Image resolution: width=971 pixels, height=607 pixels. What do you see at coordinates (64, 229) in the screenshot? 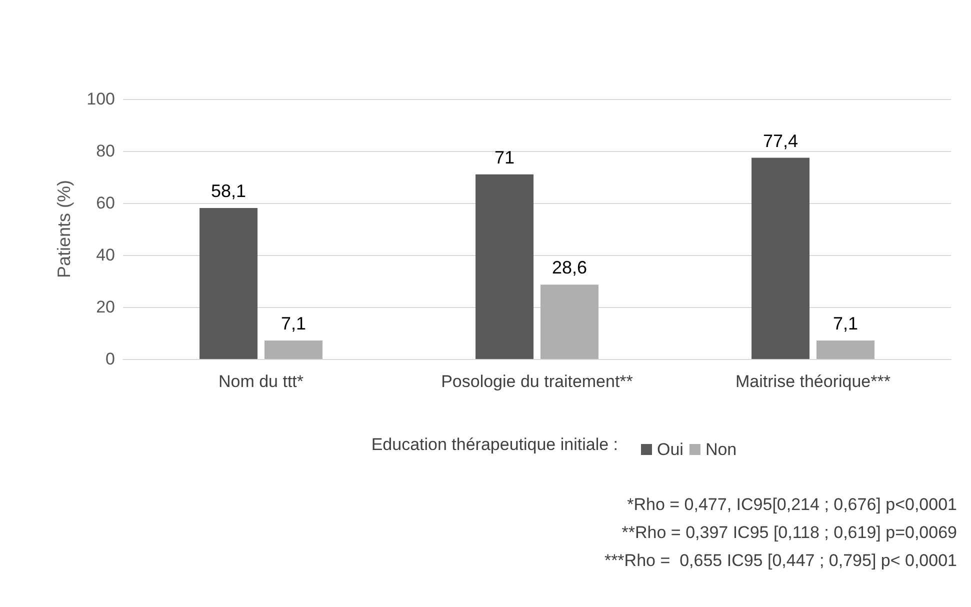
I see `y-axis-title: Patients (%)` at bounding box center [64, 229].